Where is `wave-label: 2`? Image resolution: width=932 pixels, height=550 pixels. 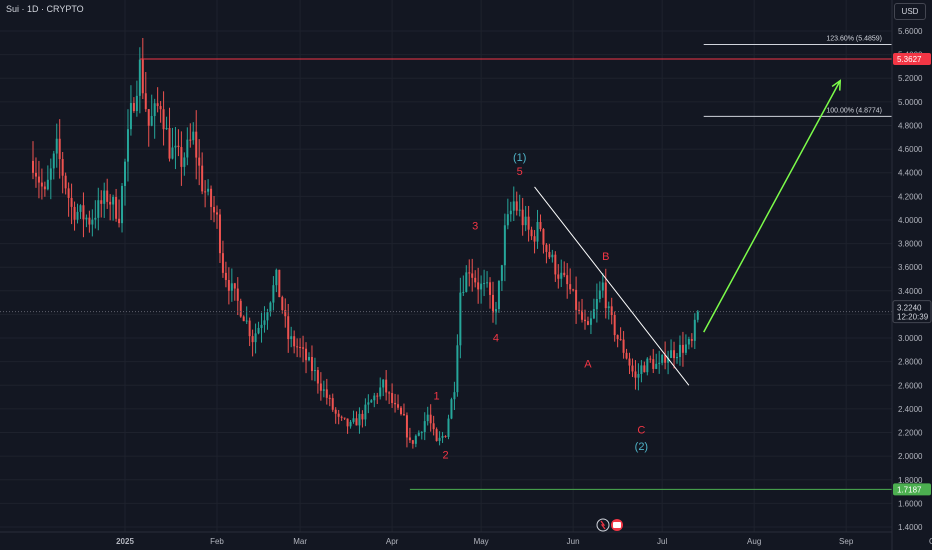
wave-label: 2 is located at coordinates (445, 456).